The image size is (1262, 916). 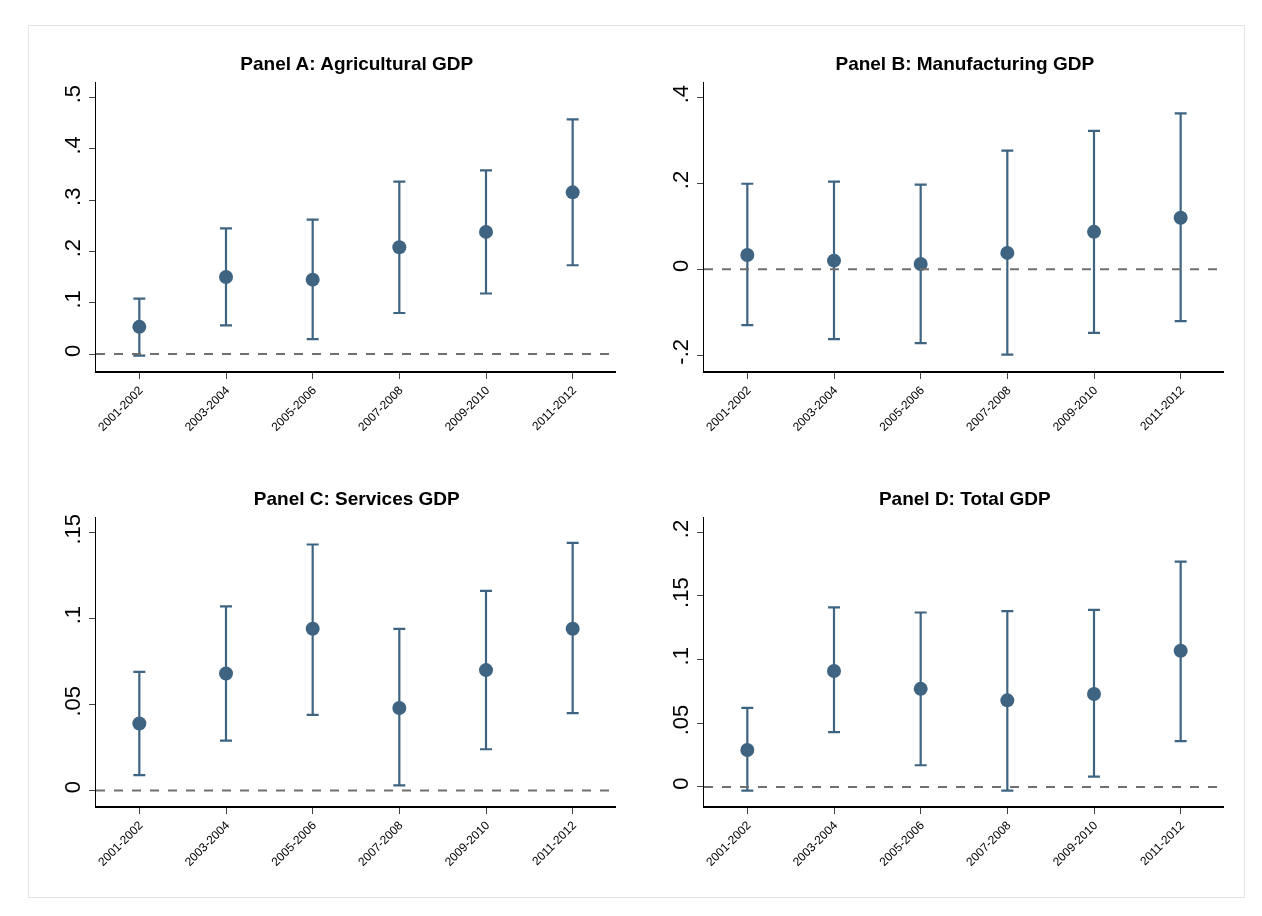 What do you see at coordinates (357, 63) in the screenshot?
I see `chart-title: Panel A: Agricultural GDP` at bounding box center [357, 63].